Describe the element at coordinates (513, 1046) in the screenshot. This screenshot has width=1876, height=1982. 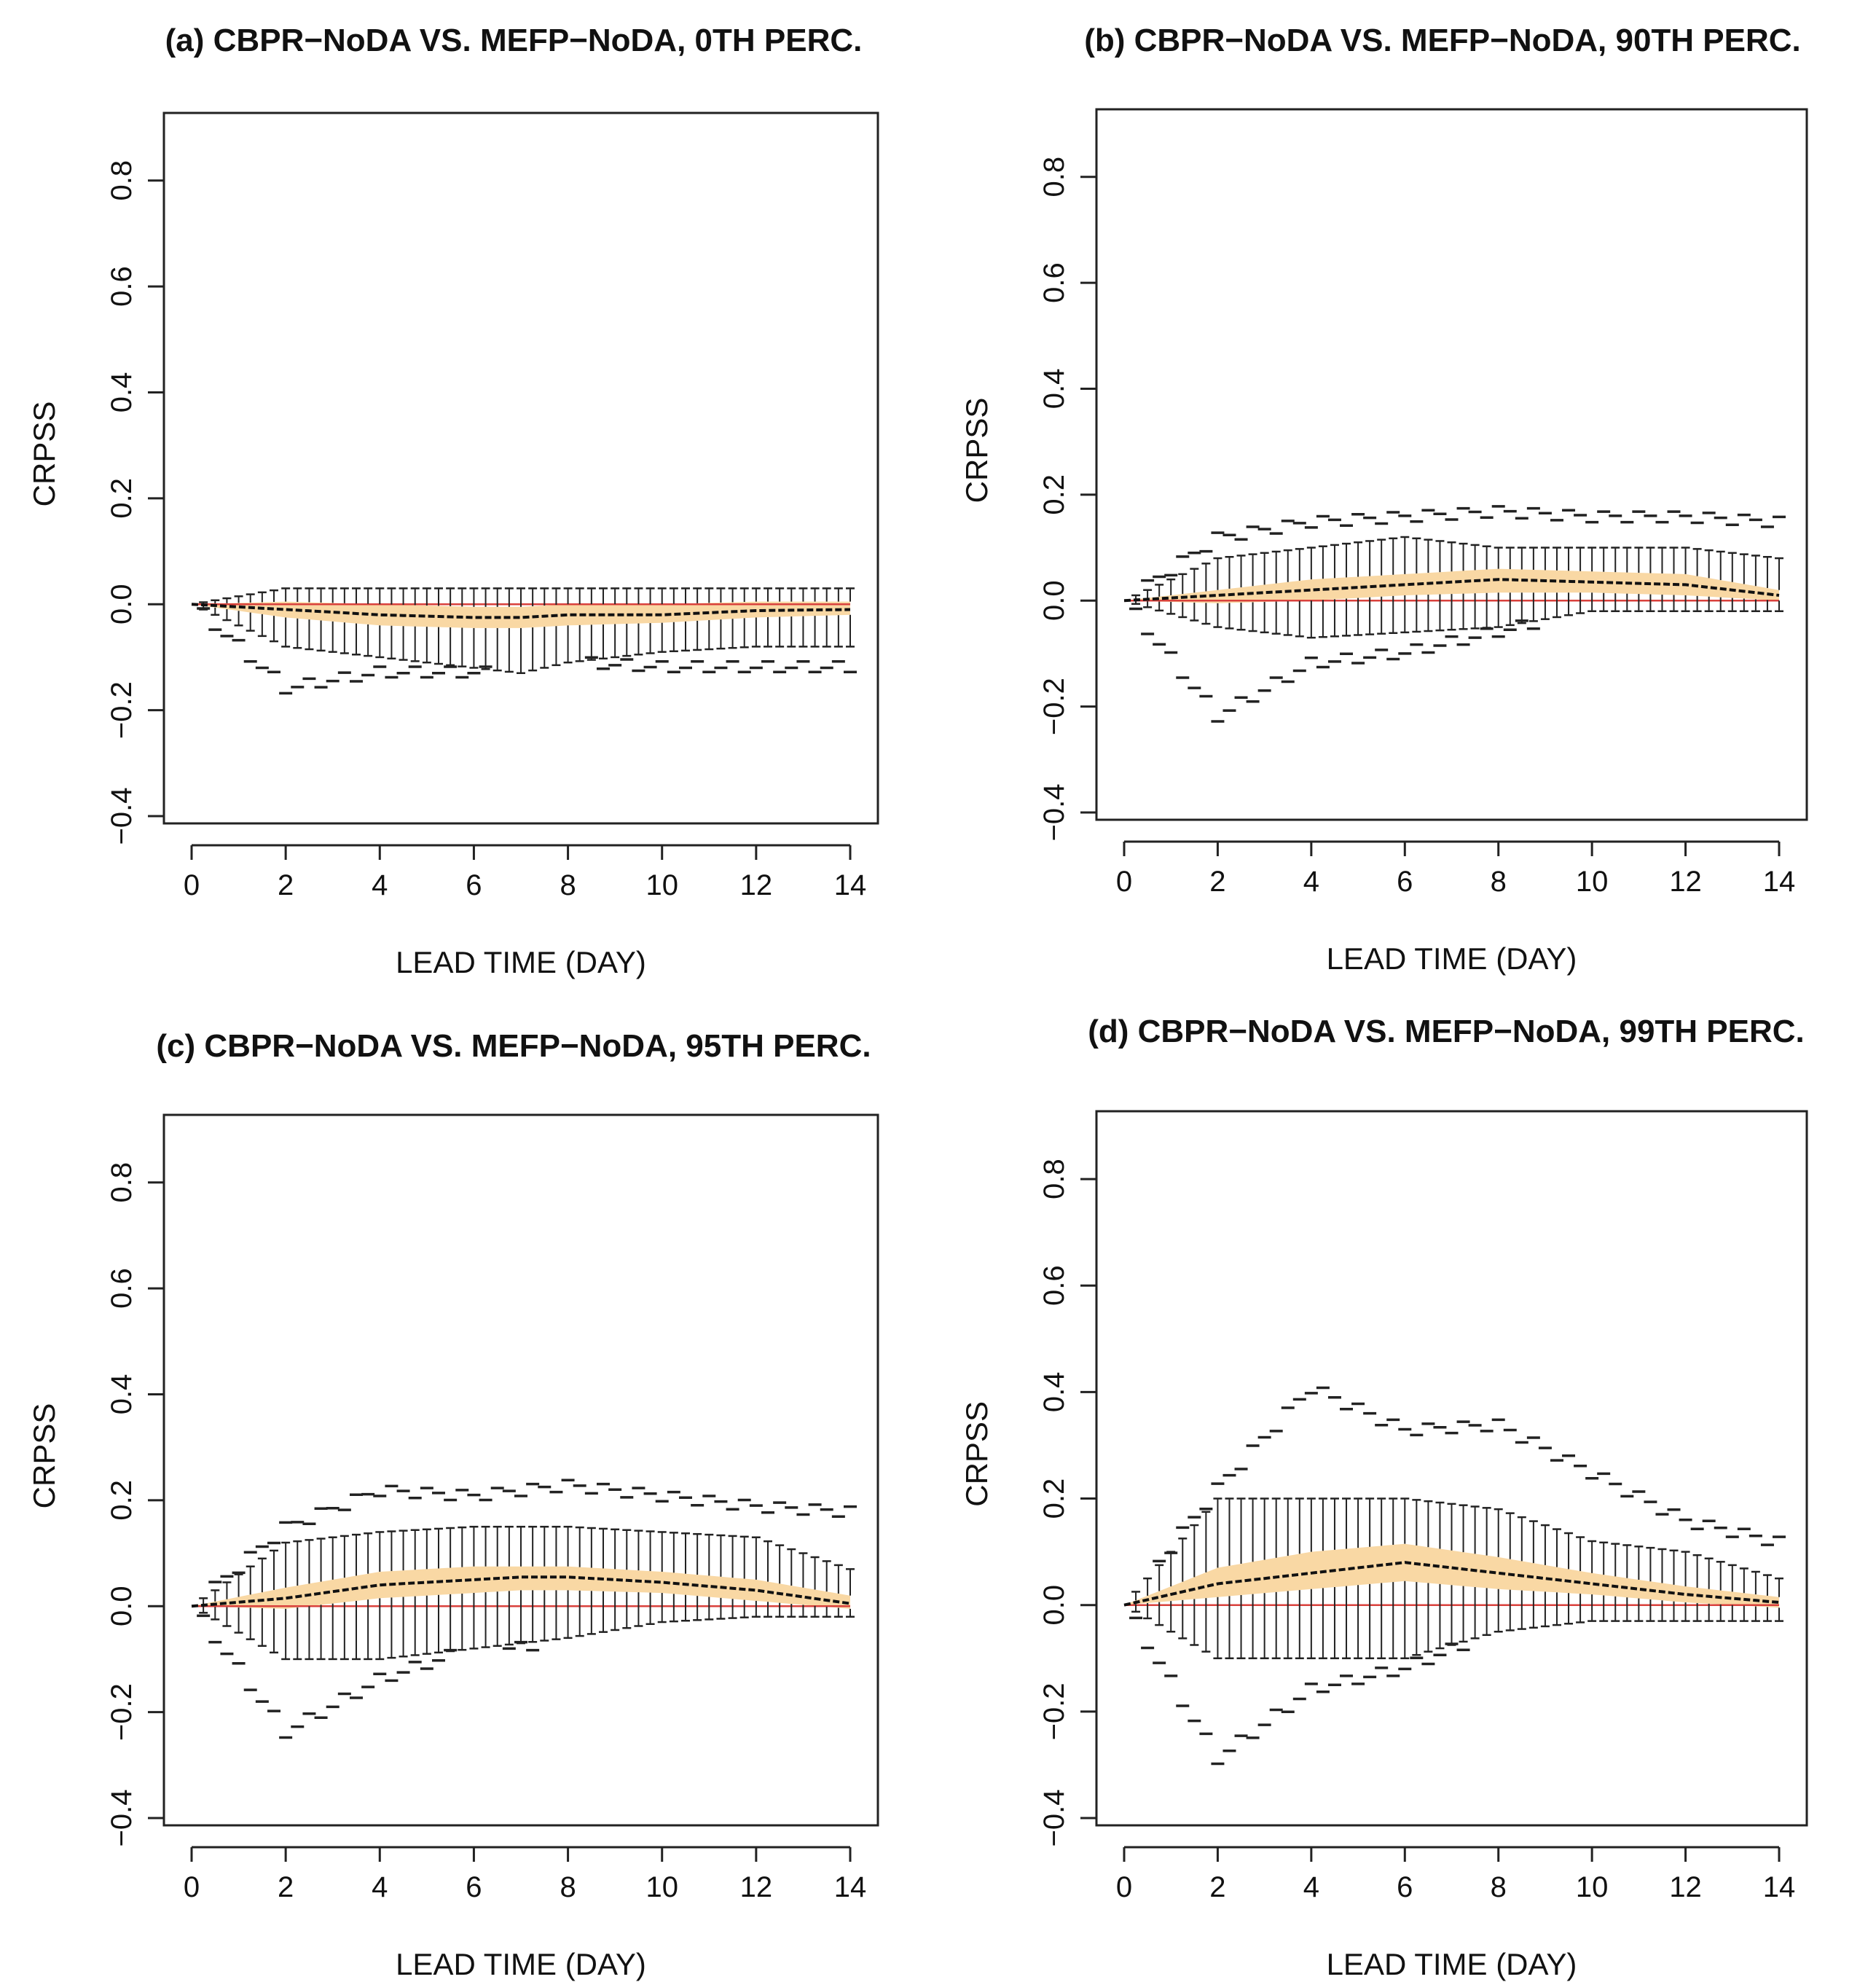
I see `panel-c-title: (c) CBPR−NoDA VS. MEFP−NoDA, 95TH PERC.` at that location.